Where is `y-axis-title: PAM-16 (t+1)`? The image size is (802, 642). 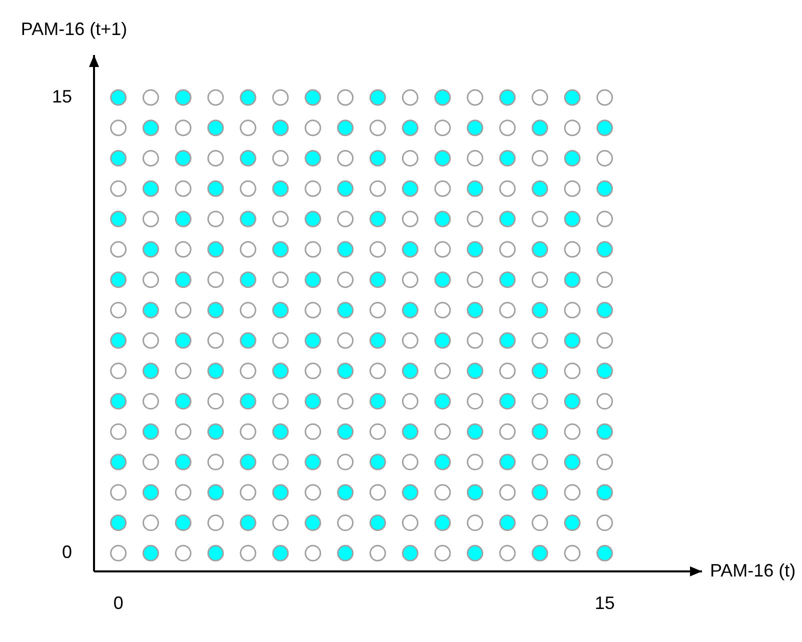 y-axis-title: PAM-16 (t+1) is located at coordinates (74, 28).